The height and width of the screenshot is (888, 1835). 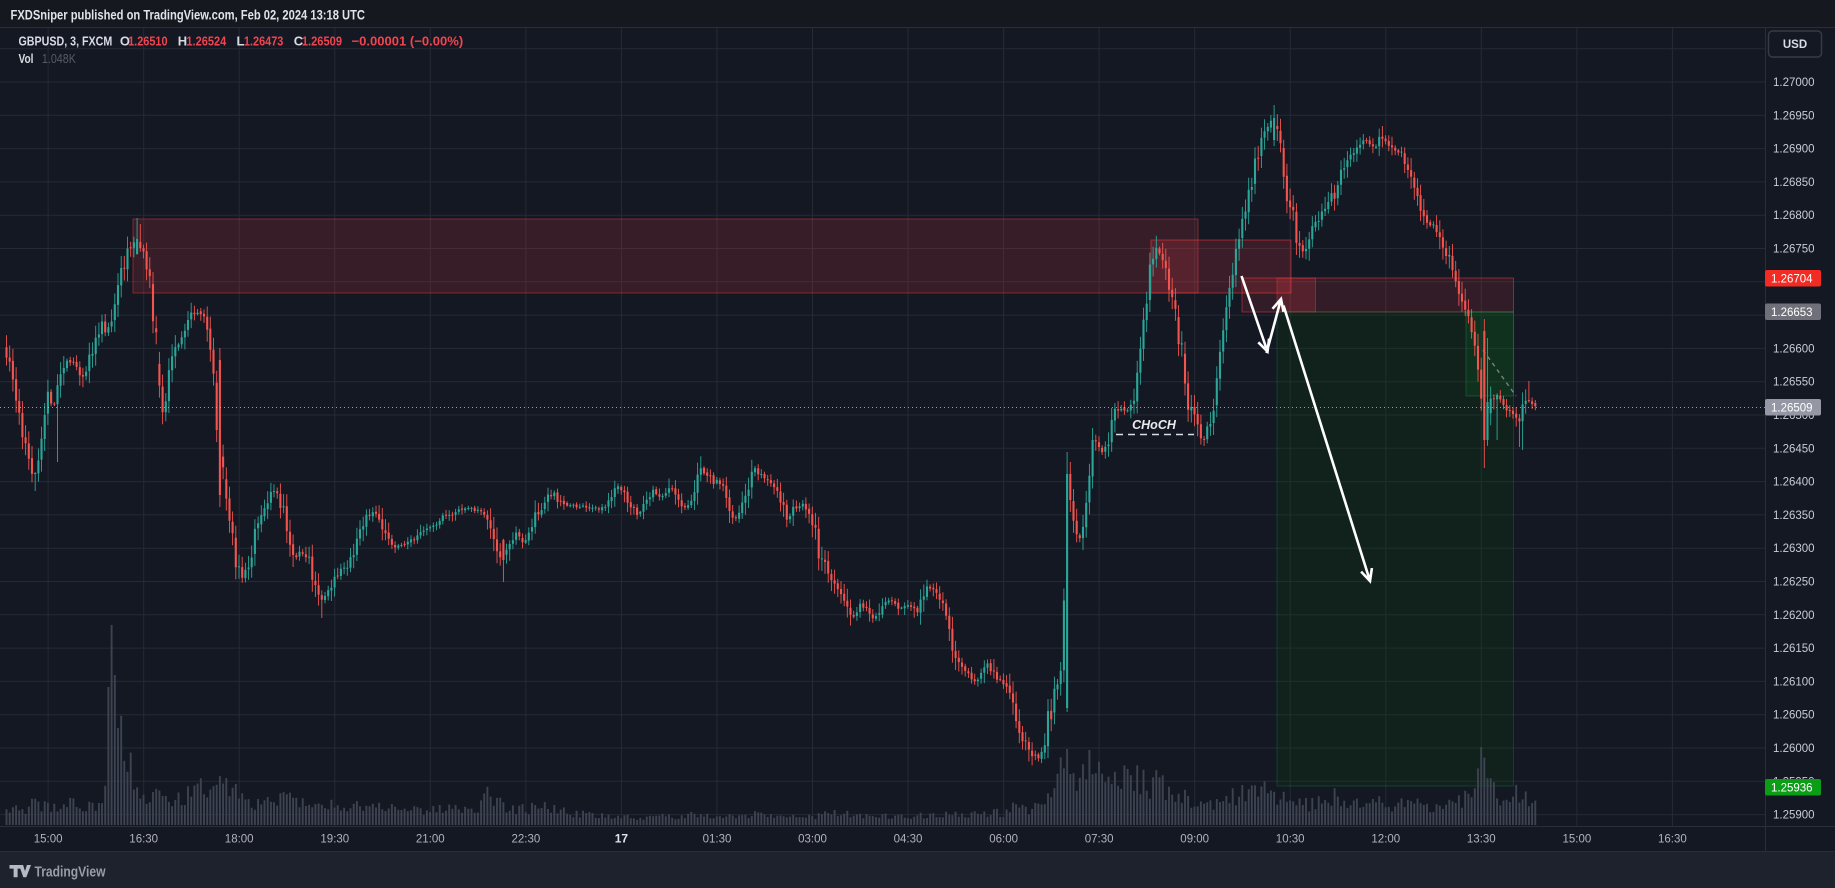 What do you see at coordinates (334, 840) in the screenshot?
I see `svg-text: 19:30` at bounding box center [334, 840].